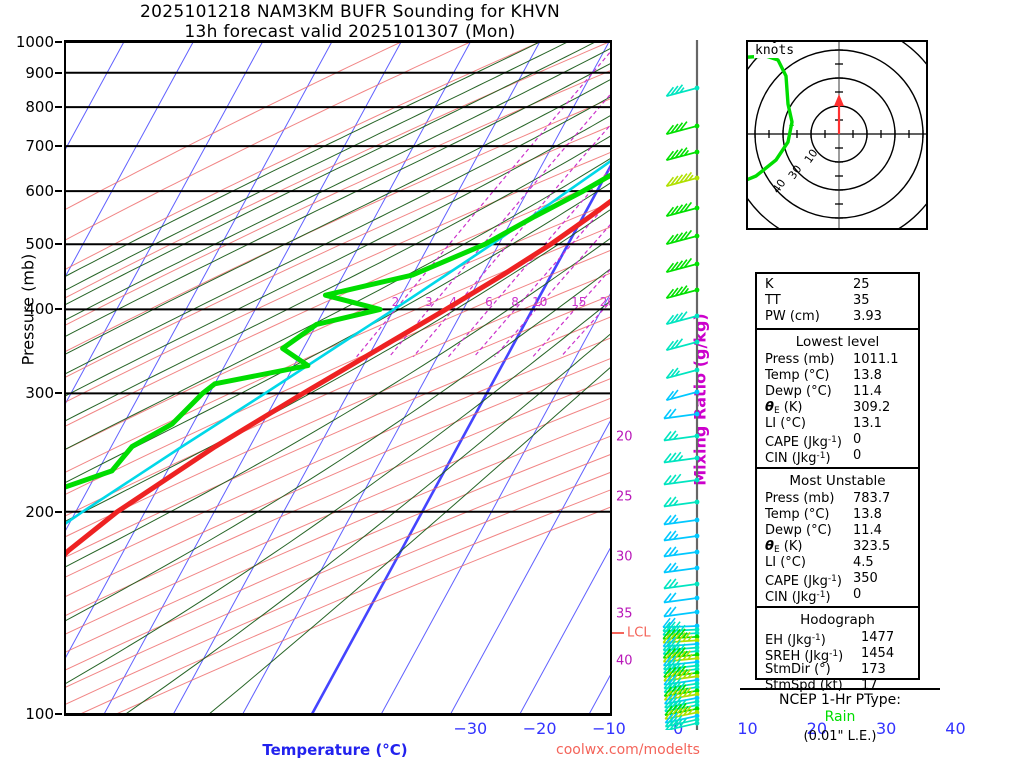 The width and height of the screenshot is (1024, 768). I want to click on stats-row: CAPE (Jkg-1) 0, so click(837, 441).